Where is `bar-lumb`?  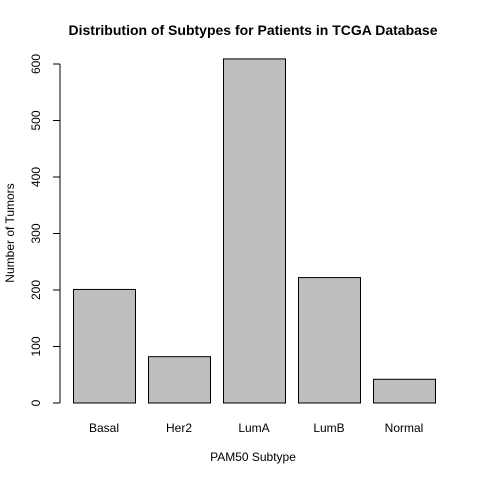
bar-lumb is located at coordinates (329, 340).